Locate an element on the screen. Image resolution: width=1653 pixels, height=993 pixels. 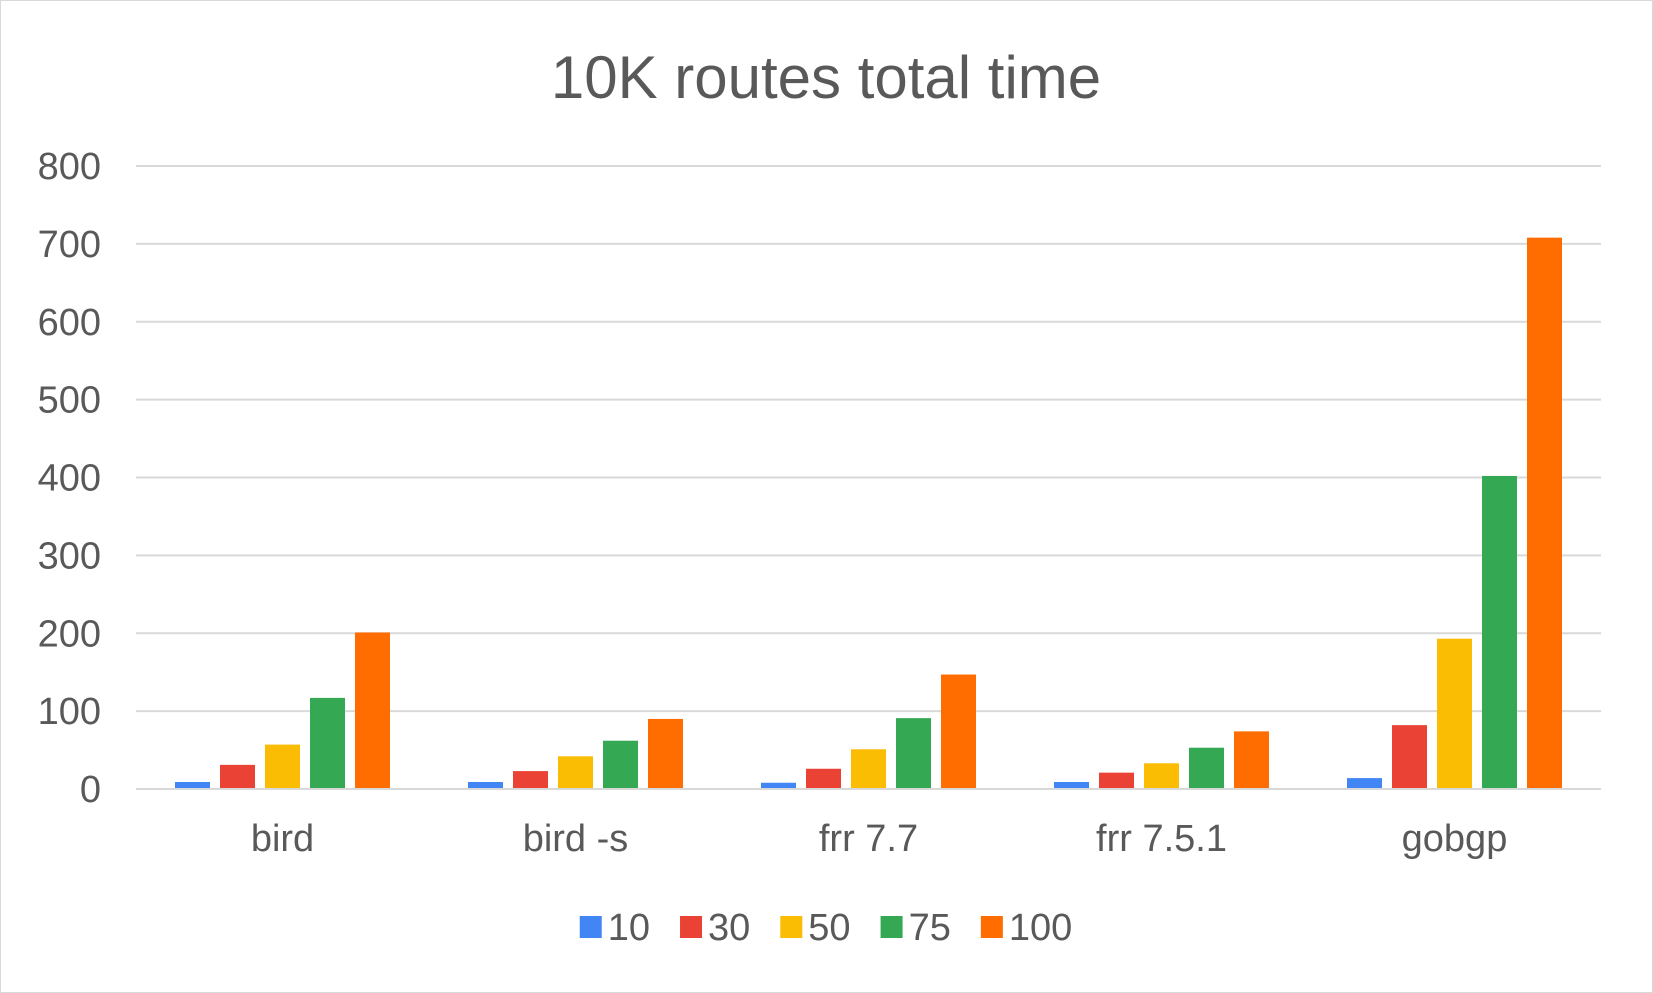
legend-label: 10 is located at coordinates (629, 928).